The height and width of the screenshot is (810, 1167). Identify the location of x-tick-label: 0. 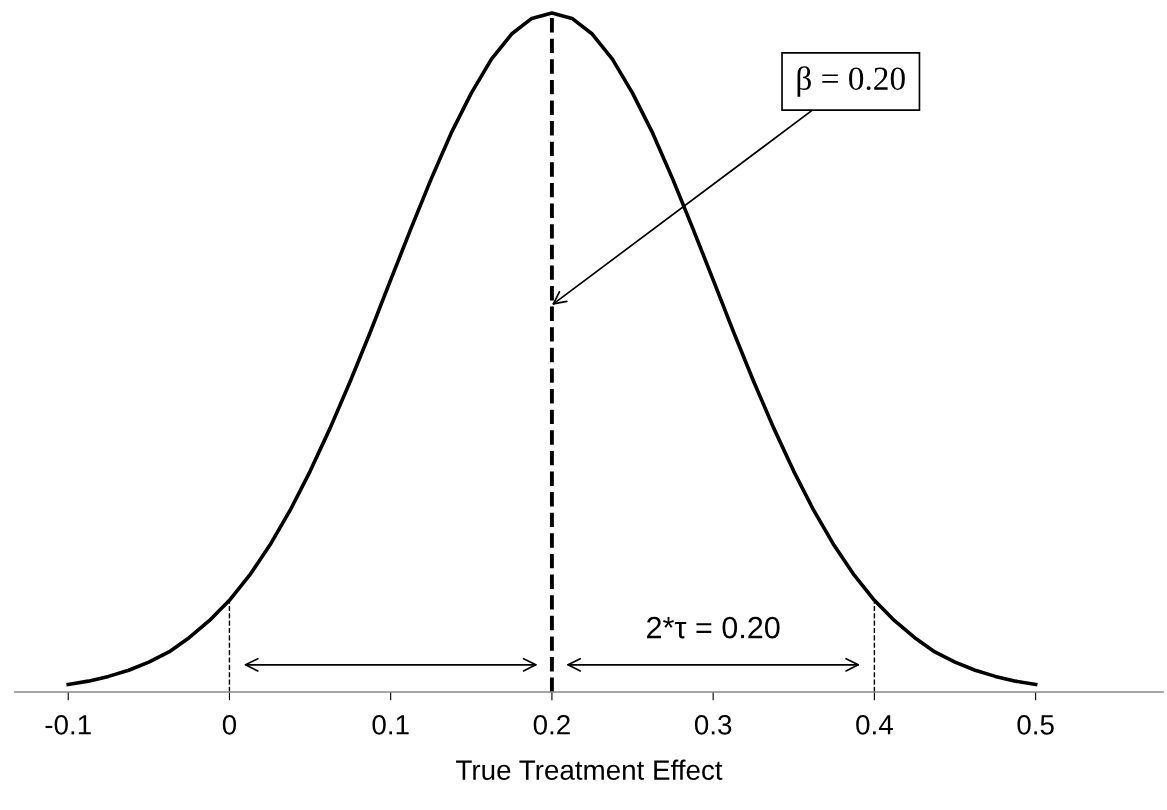
(229, 724).